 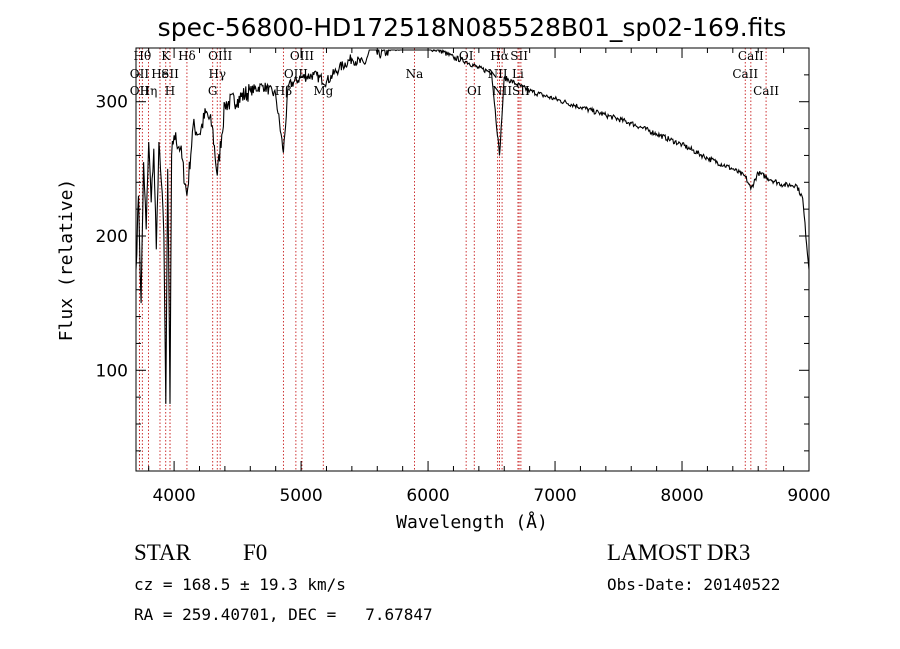 What do you see at coordinates (112, 103) in the screenshot?
I see `y-tick-label-300: 300` at bounding box center [112, 103].